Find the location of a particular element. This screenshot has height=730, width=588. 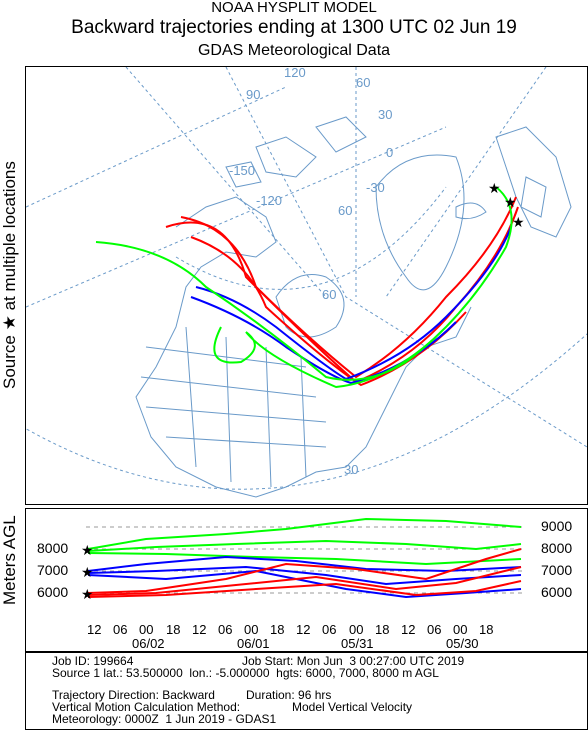

iceland is located at coordinates (471, 211).